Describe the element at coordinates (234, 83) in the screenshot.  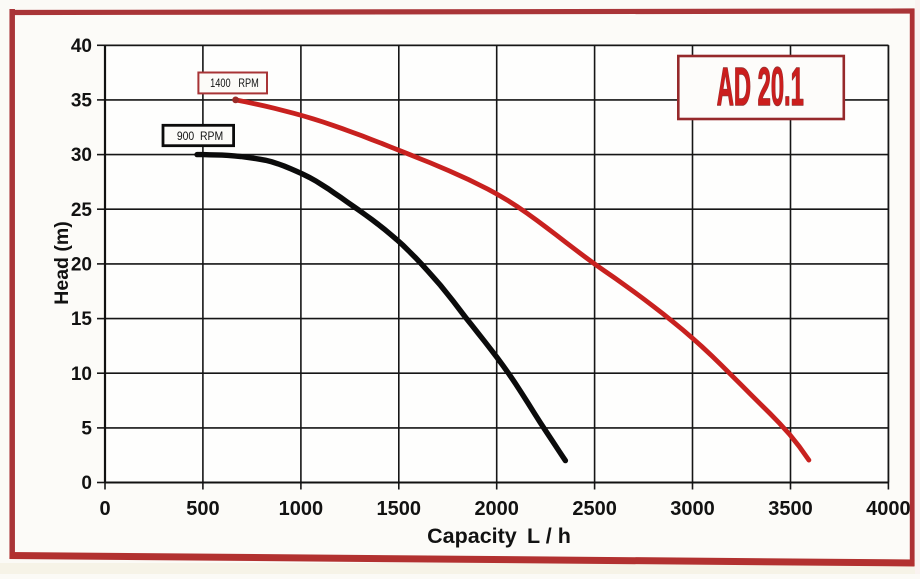
I see `svg-text: 1400 RPM` at that location.